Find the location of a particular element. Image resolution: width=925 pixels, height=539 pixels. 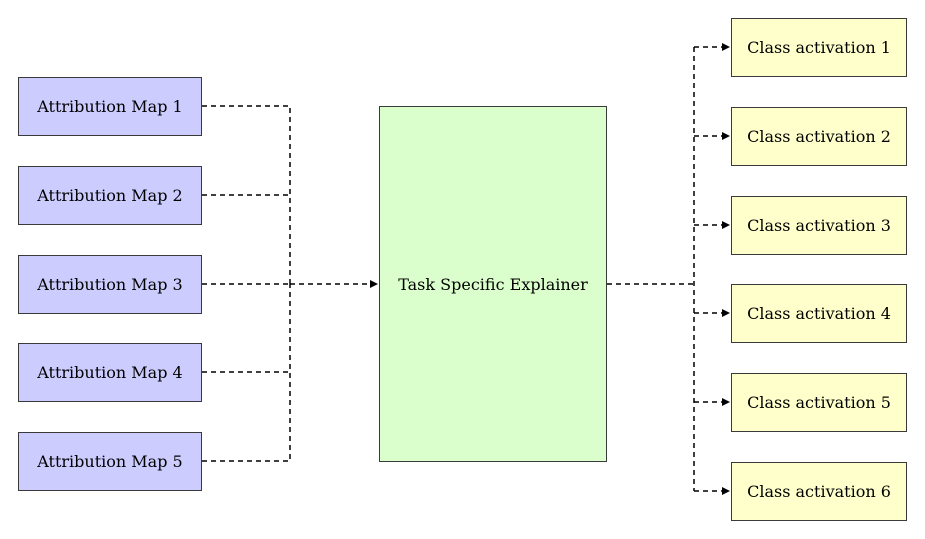

class-activation-2-node: Class activation 2 is located at coordinates (819, 136).